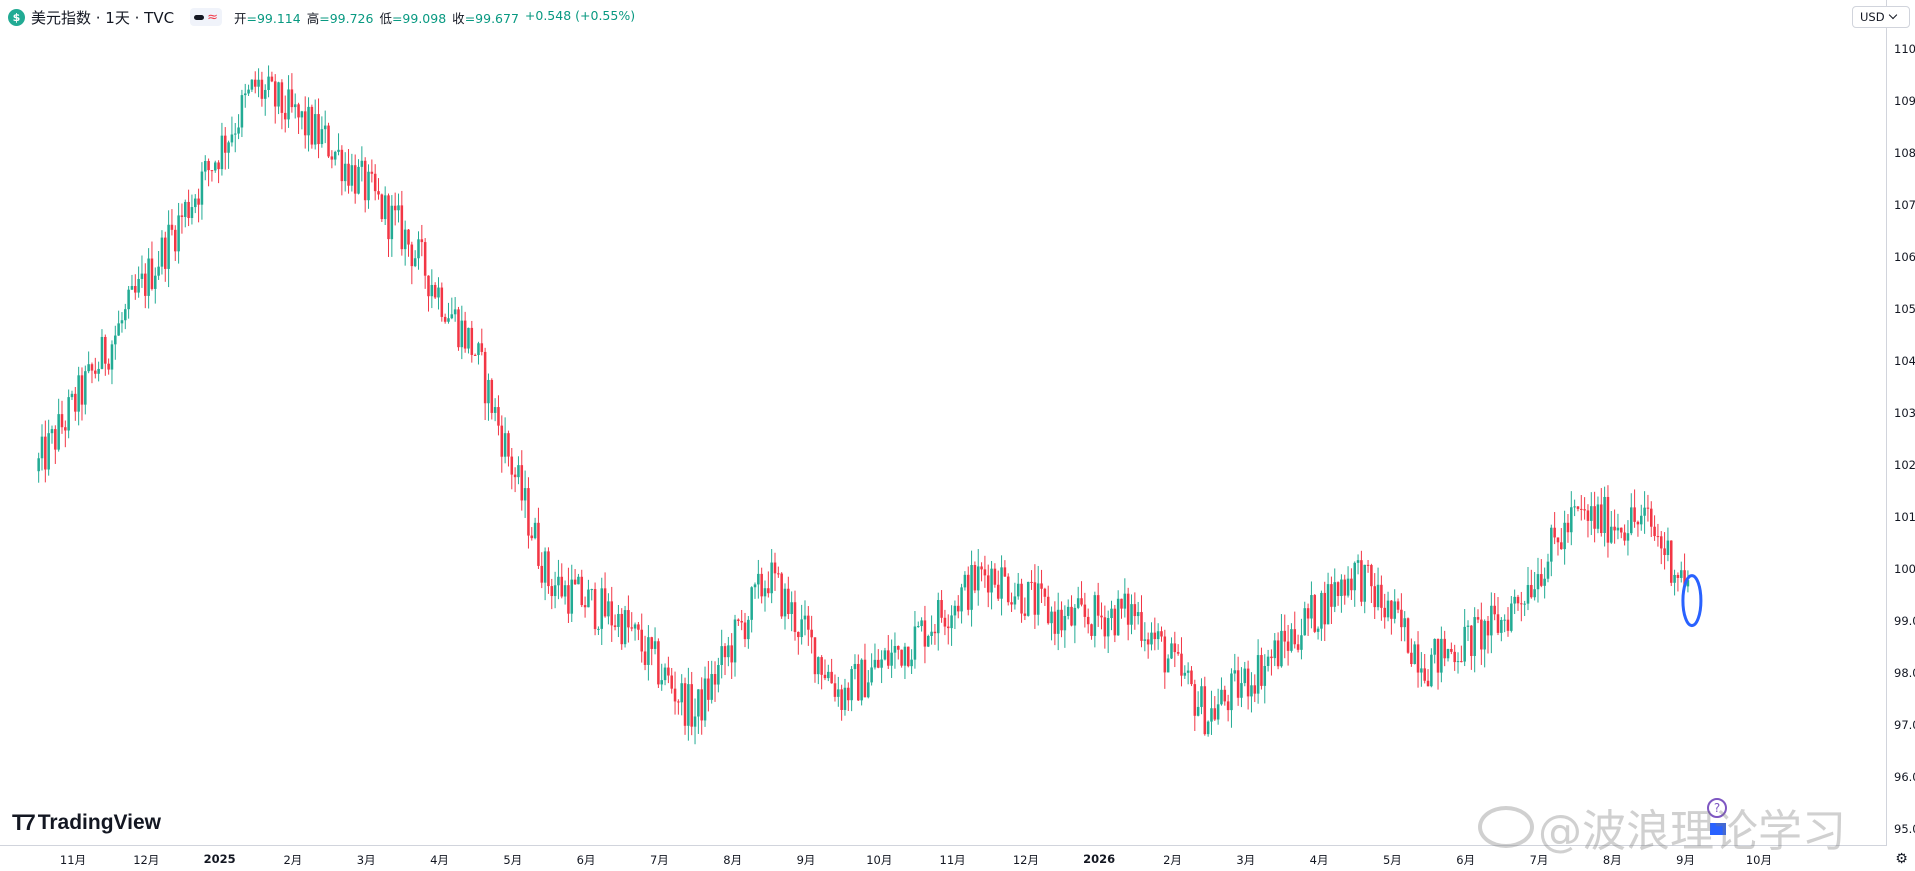 Image resolution: width=1915 pixels, height=871 pixels. Describe the element at coordinates (1758, 860) in the screenshot. I see `time-tick-label: 10月` at that location.